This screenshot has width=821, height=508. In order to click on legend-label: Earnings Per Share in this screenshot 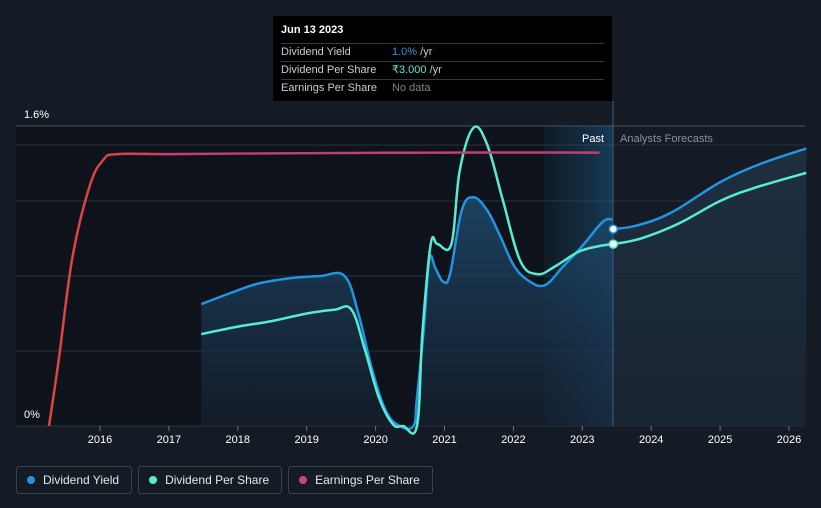, I will do `click(367, 480)`.